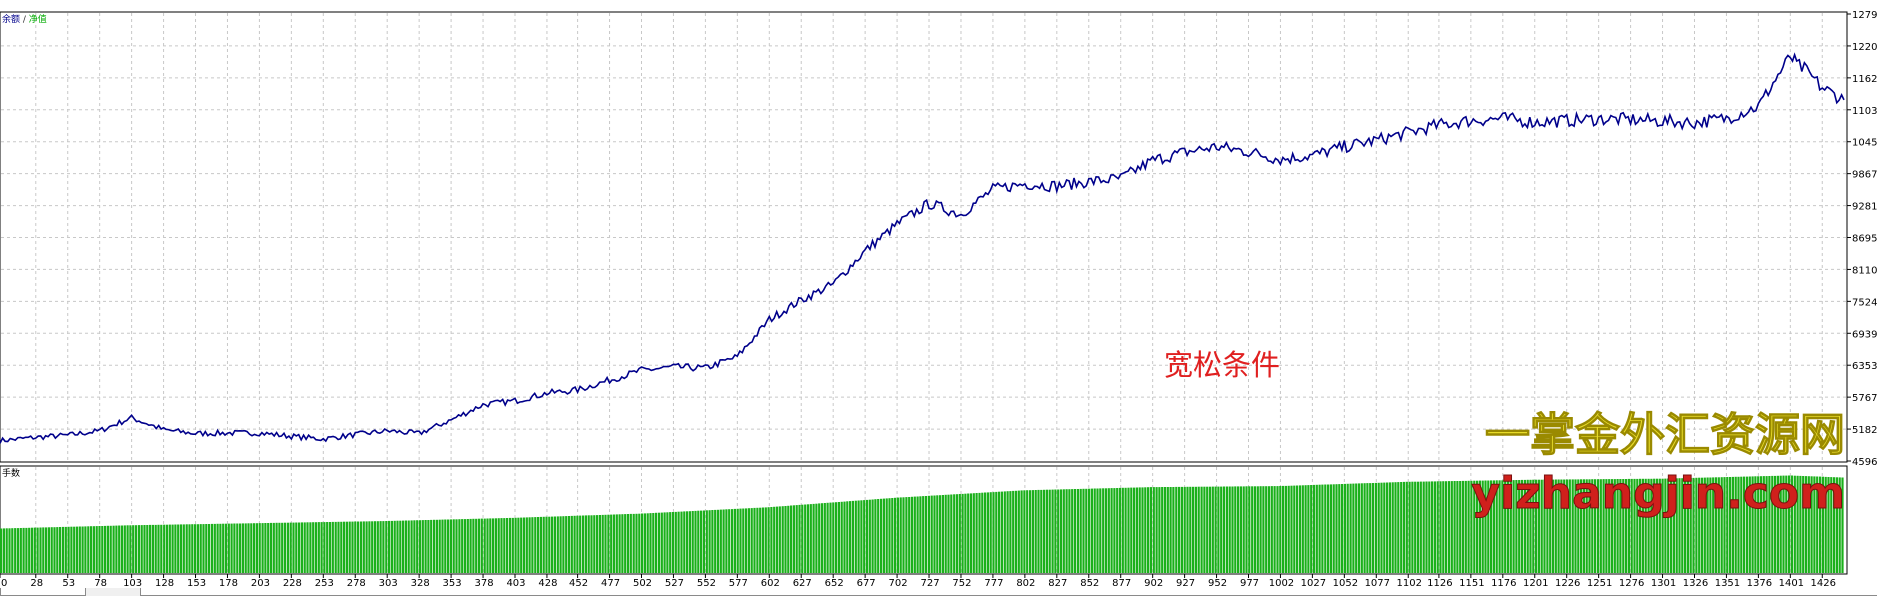 The image size is (1877, 596). Describe the element at coordinates (1864, 334) in the screenshot. I see `y-tick-label: 69391` at that location.